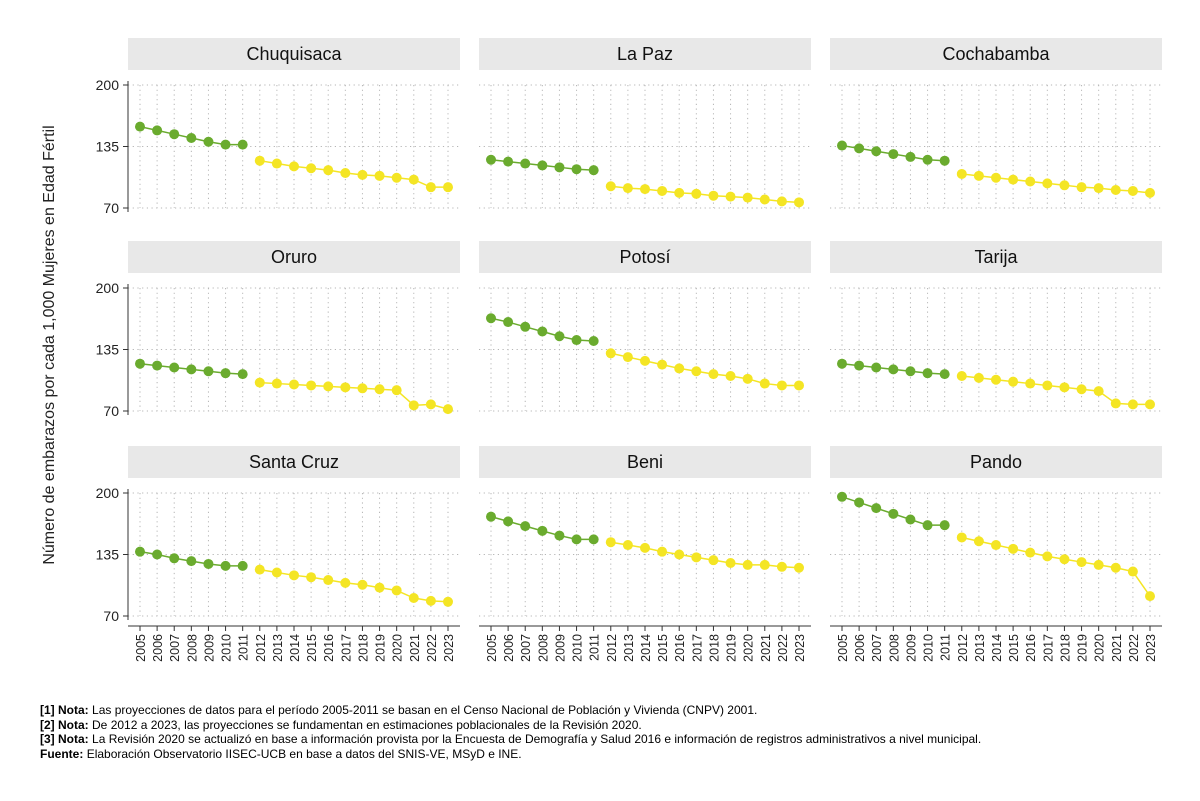 The image size is (1200, 801). Describe the element at coordinates (64, 739) in the screenshot. I see `note-3-prefix: [3] Nota:` at that location.